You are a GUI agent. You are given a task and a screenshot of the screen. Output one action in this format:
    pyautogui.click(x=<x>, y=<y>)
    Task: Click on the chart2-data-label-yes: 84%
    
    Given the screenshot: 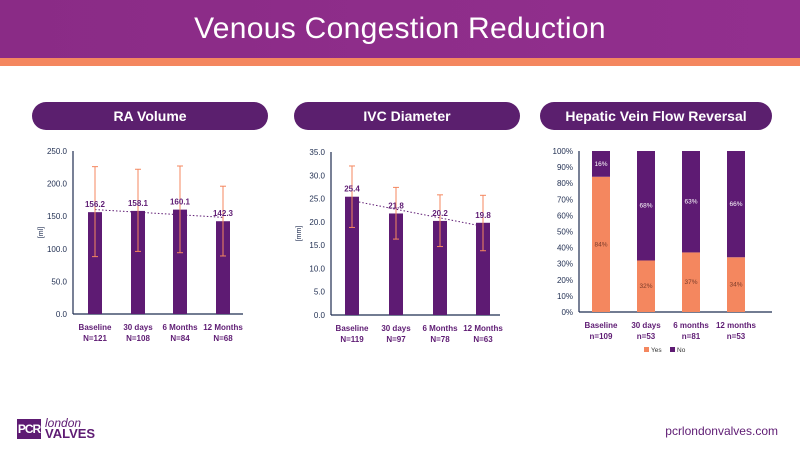 What is the action you would take?
    pyautogui.click(x=600, y=244)
    